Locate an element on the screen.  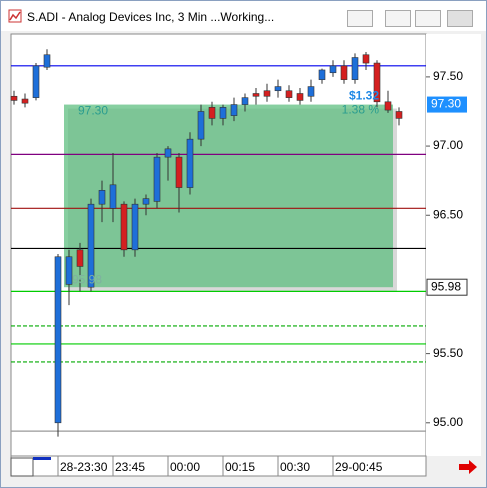
range-change: $1.32 is located at coordinates (364, 96).